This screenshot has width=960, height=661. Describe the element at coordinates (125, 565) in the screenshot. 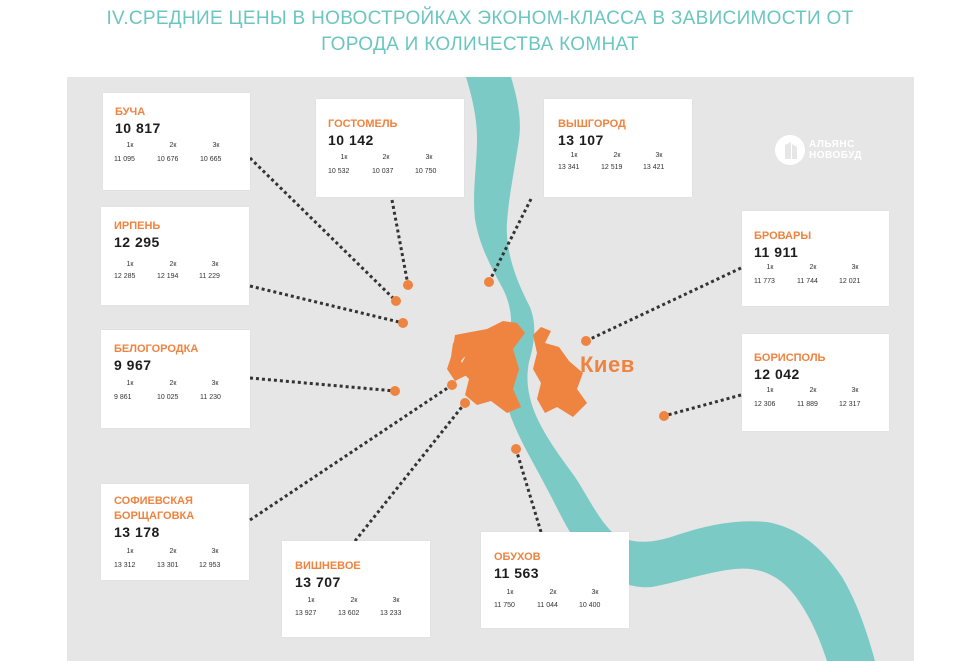

I see `room-price-1: 13 312` at that location.